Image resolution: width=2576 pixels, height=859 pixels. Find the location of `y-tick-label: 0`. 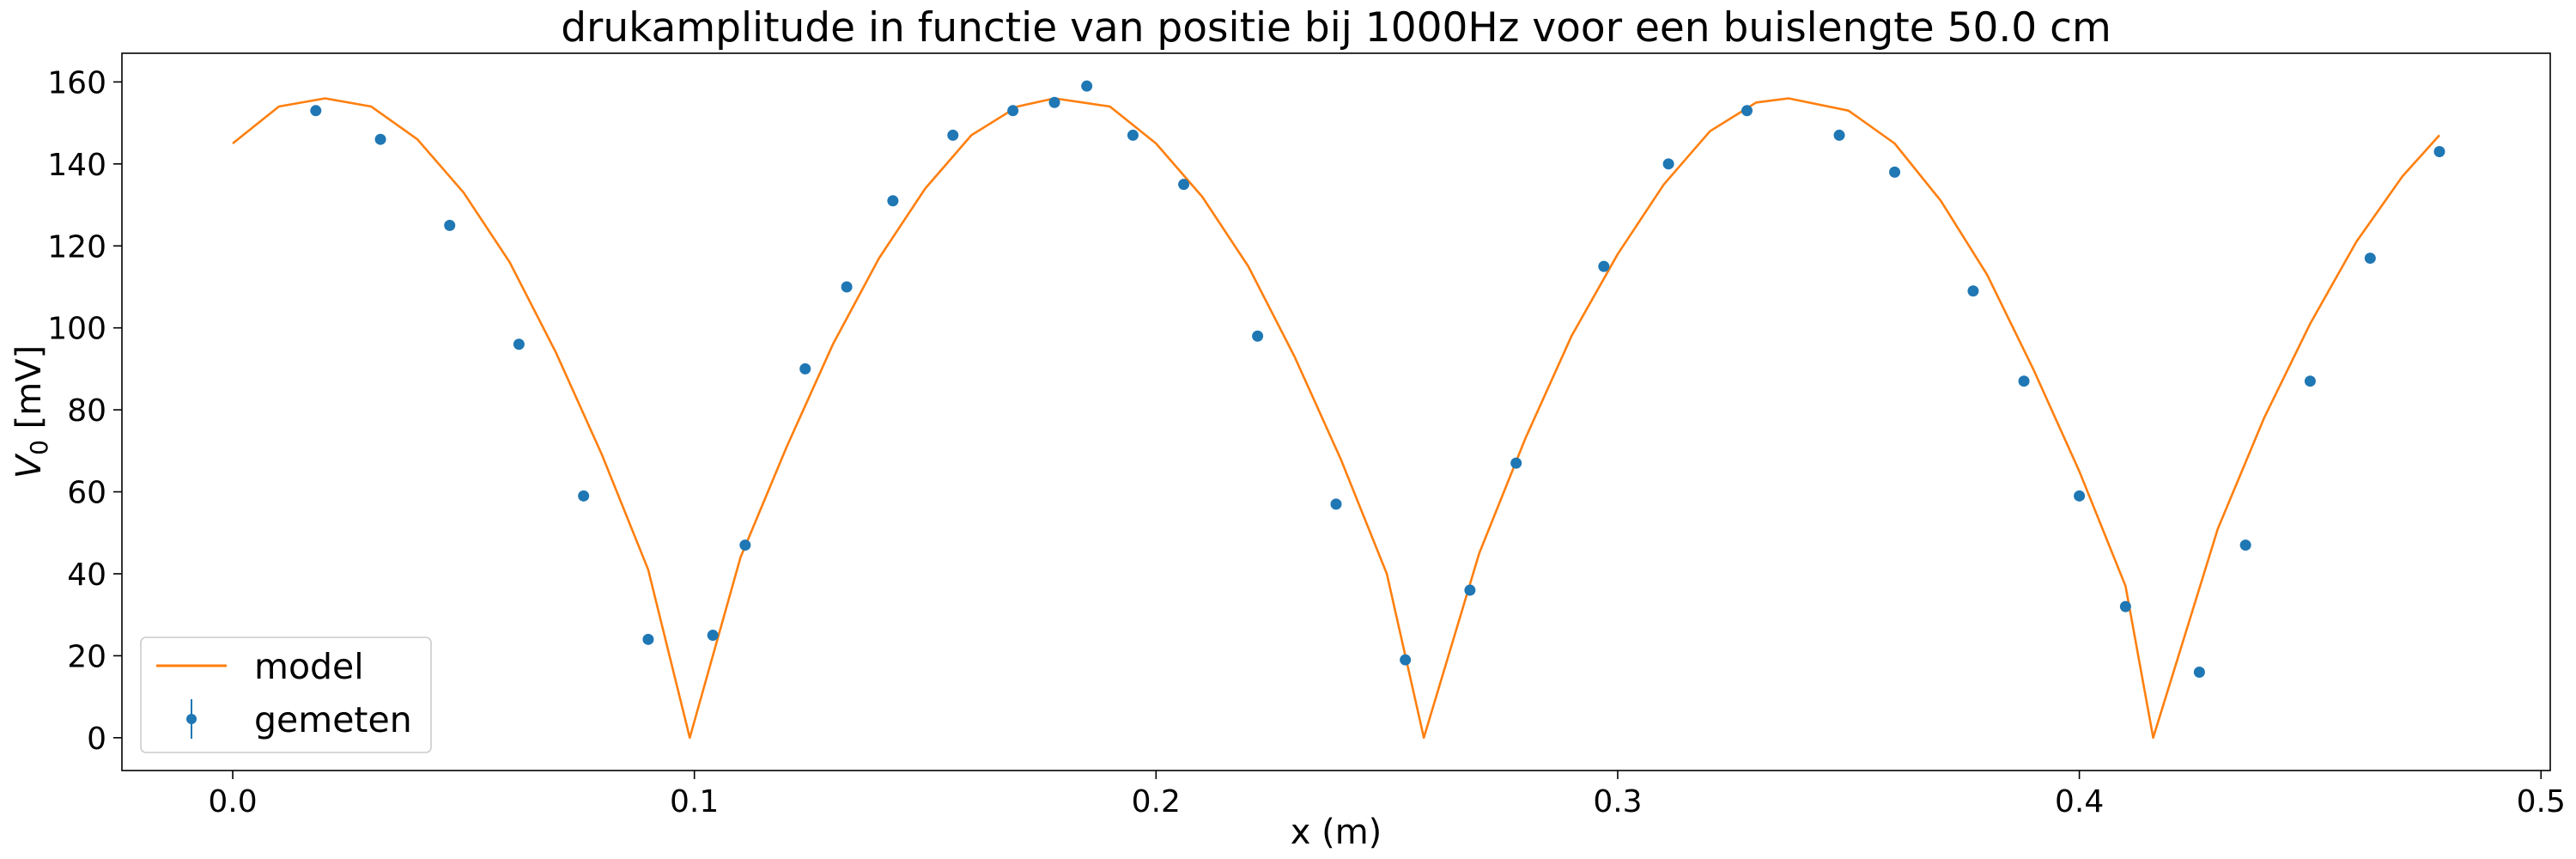

y-tick-label: 0 is located at coordinates (96, 740).